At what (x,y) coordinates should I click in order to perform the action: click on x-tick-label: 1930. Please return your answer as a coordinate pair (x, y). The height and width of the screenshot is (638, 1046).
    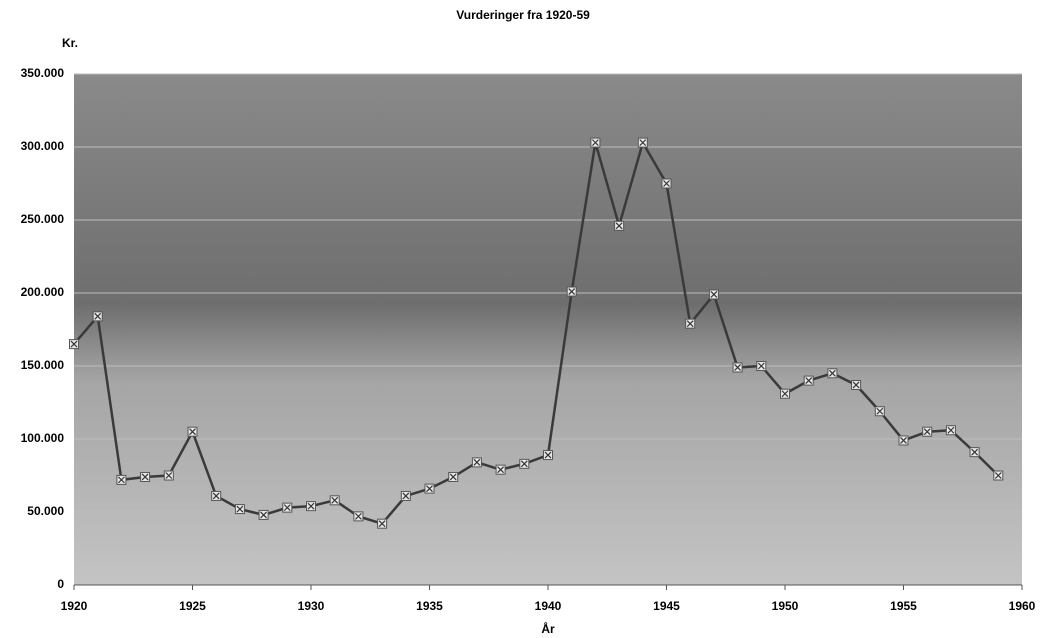
    Looking at the image, I should click on (311, 606).